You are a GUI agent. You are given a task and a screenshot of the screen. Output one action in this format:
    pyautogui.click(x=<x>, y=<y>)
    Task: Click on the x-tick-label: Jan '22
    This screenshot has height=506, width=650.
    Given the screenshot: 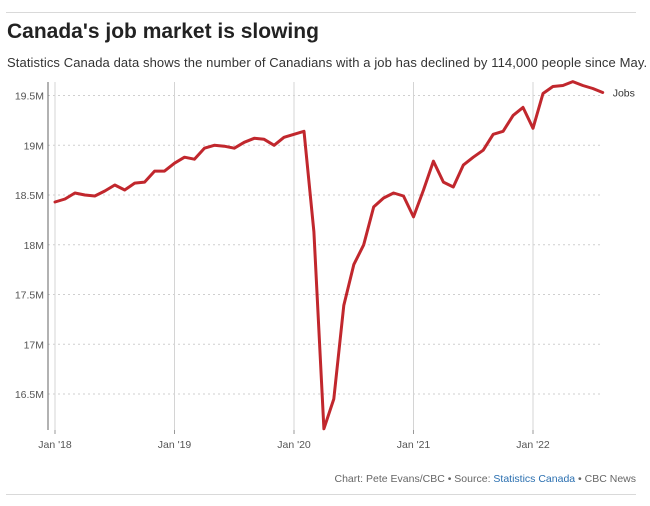 What is the action you would take?
    pyautogui.click(x=533, y=445)
    